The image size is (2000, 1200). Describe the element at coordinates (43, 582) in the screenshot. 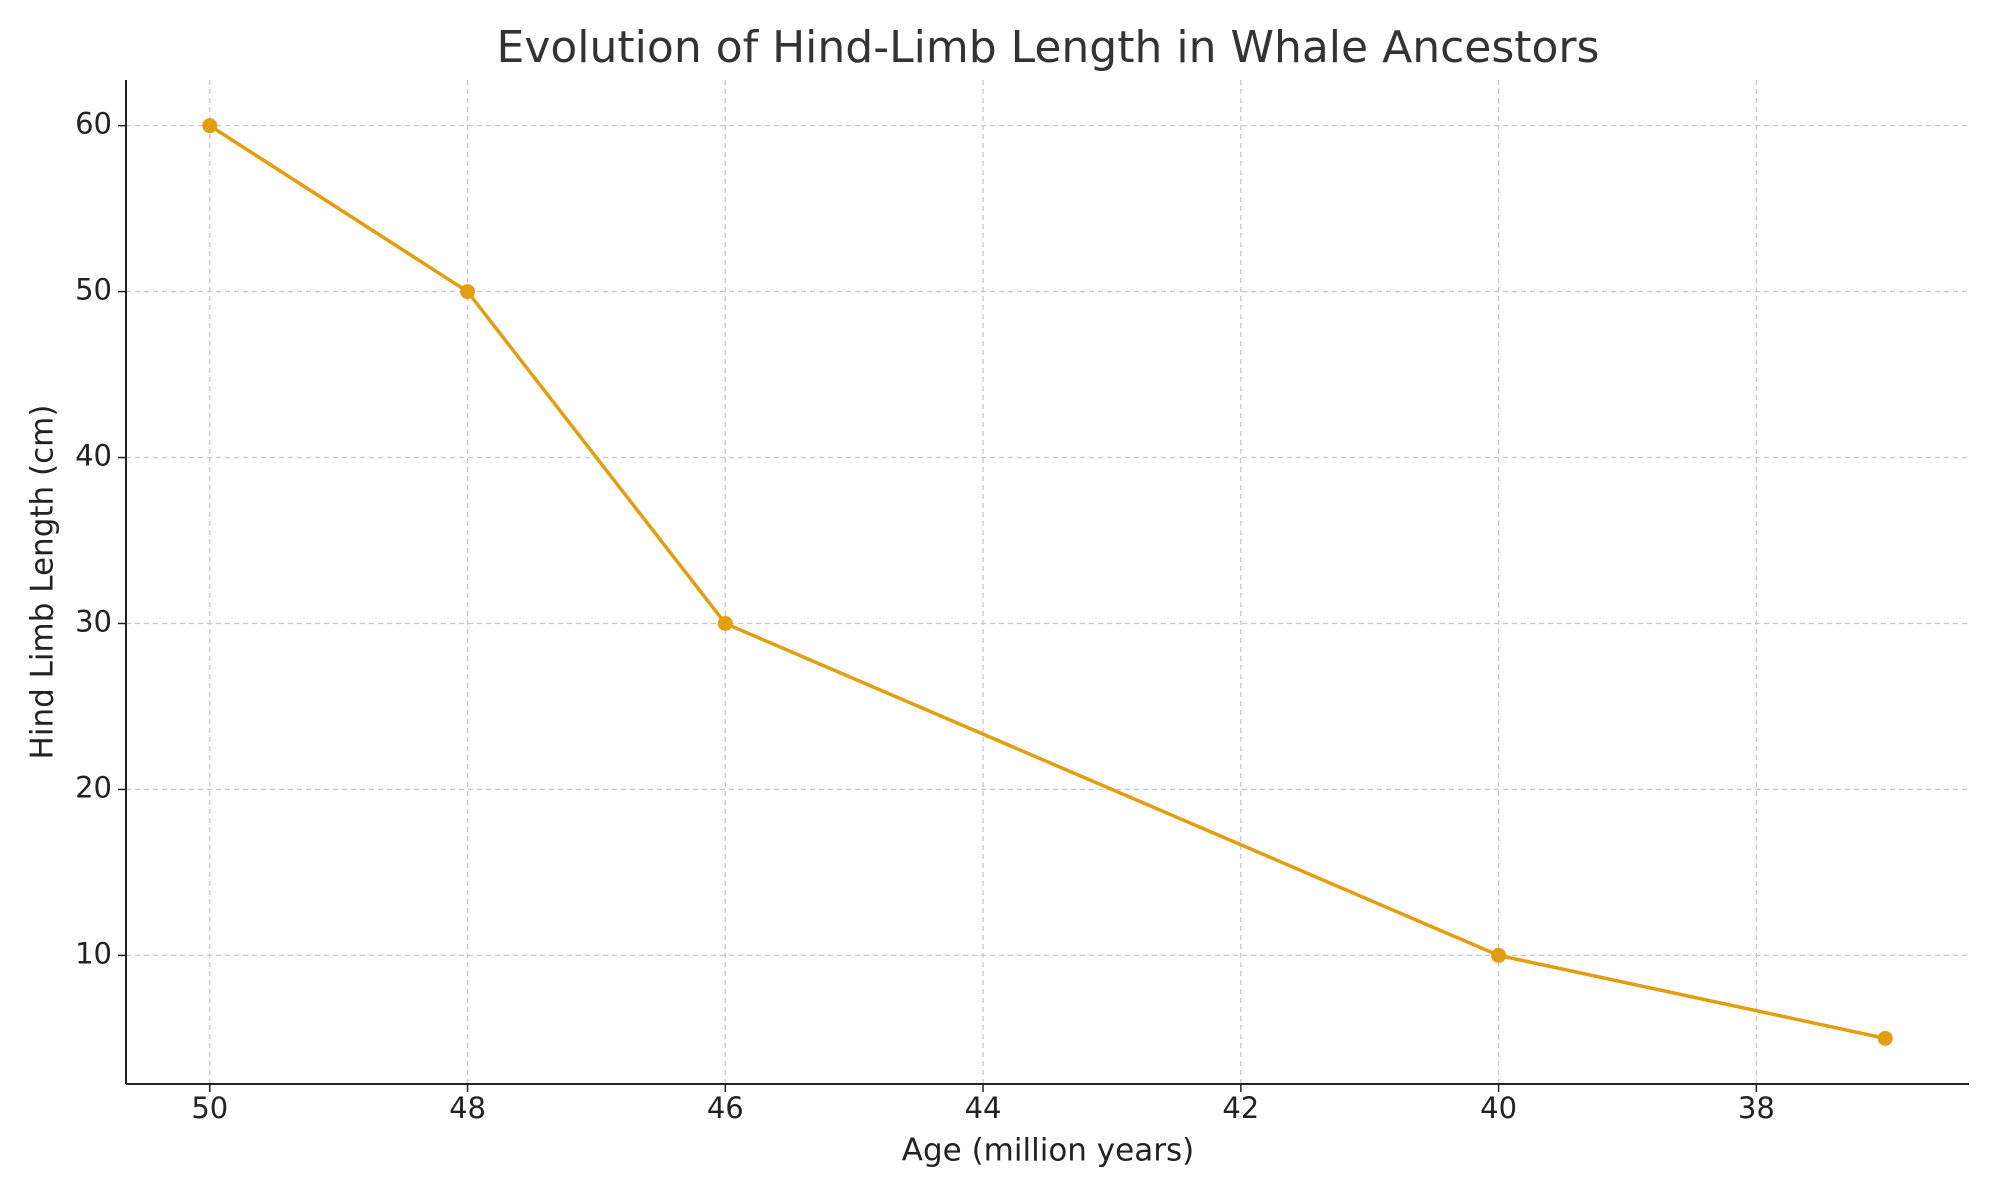

I see `y-axis-label: Hind Limb Length (cm)` at that location.